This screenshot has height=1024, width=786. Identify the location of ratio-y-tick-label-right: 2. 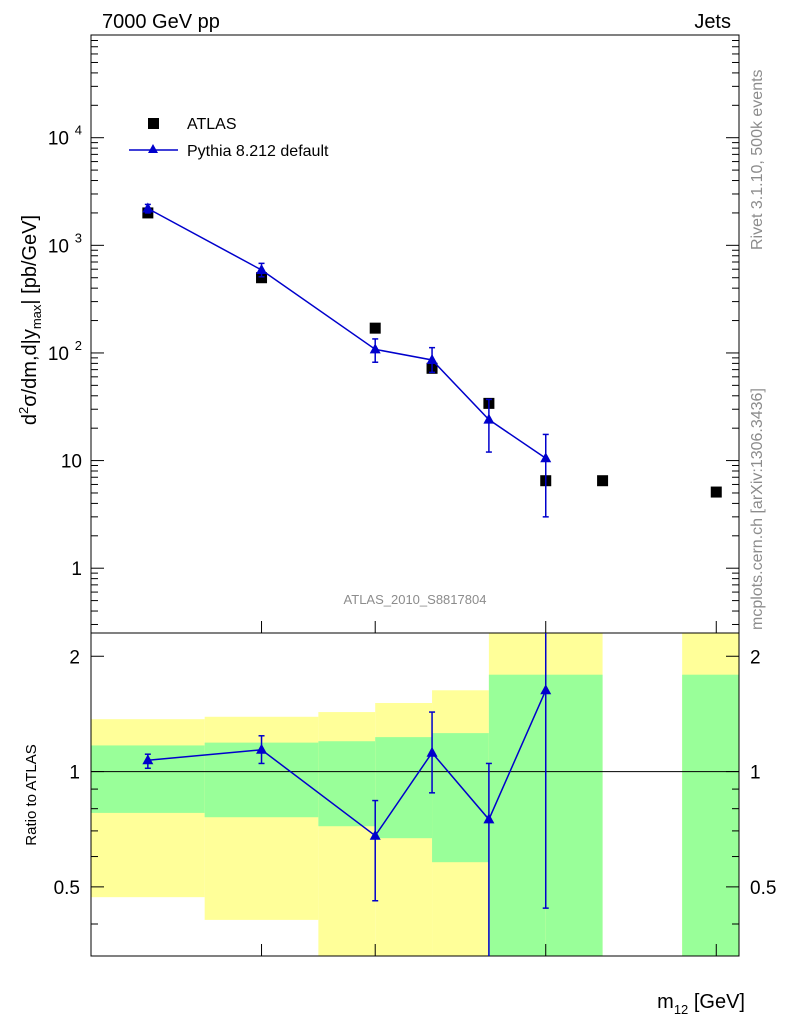
(755, 657).